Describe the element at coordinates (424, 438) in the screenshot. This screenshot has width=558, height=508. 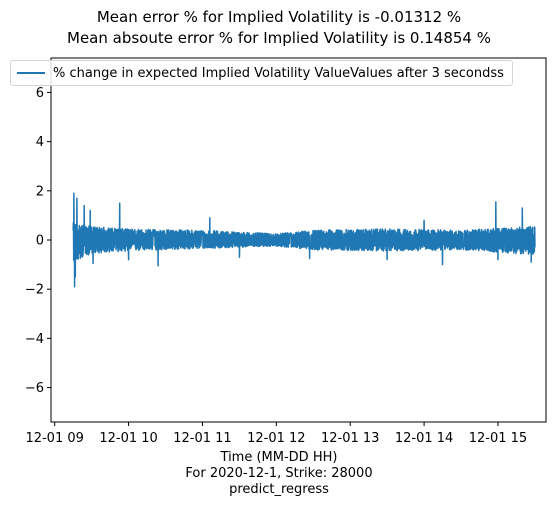
I see `x-tick-label: 12-01 14` at that location.